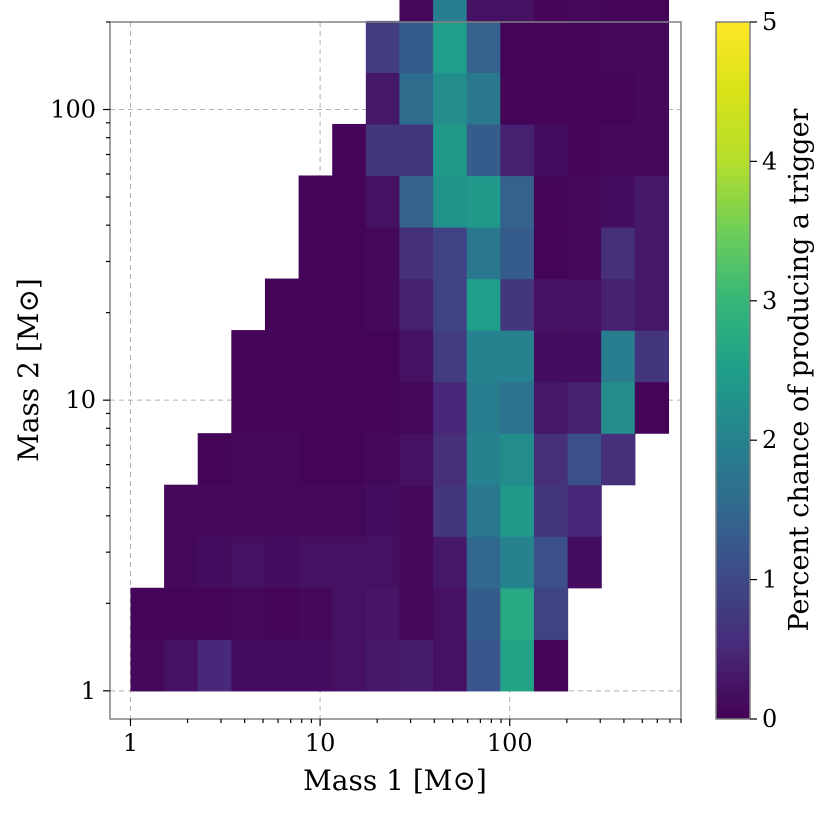 The image size is (831, 820). I want to click on heatmap-cell-r3-c12, so click(551, 510).